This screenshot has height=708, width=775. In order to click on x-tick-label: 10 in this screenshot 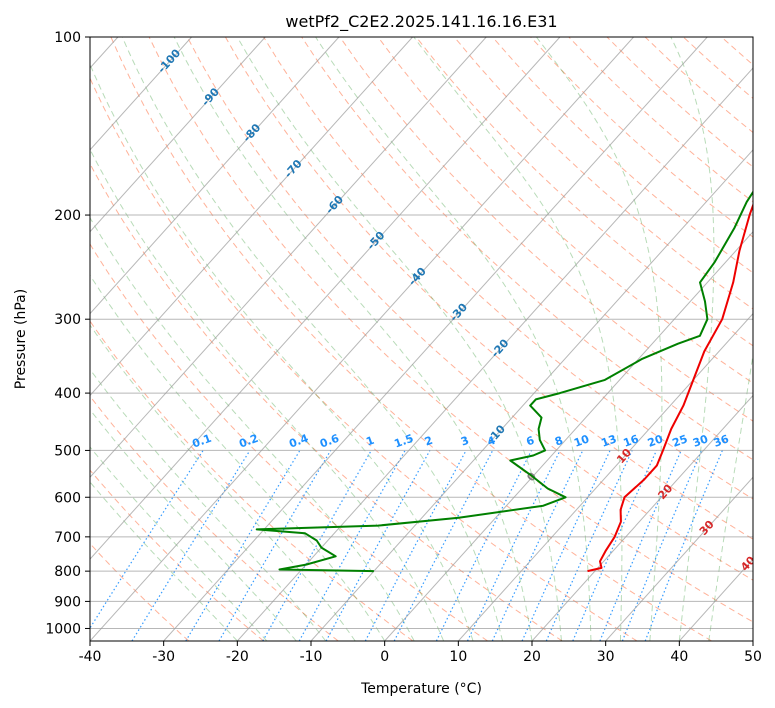, I will do `click(458, 657)`.